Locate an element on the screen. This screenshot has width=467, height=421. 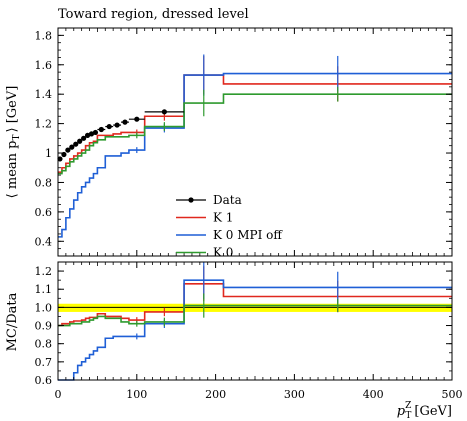
ratio-y-tick-label: 0.7 is located at coordinates (44, 362).